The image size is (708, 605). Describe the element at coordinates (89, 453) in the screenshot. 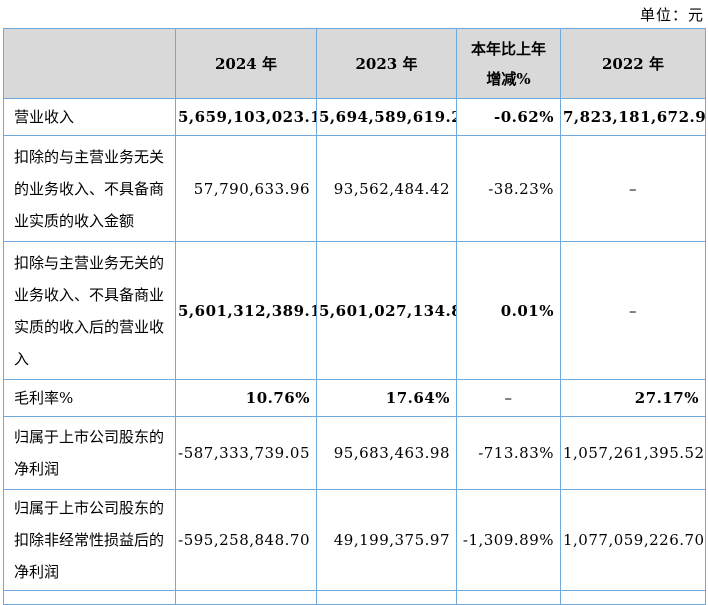

I see `row-label: 归属于上市公司股东的净利润` at that location.